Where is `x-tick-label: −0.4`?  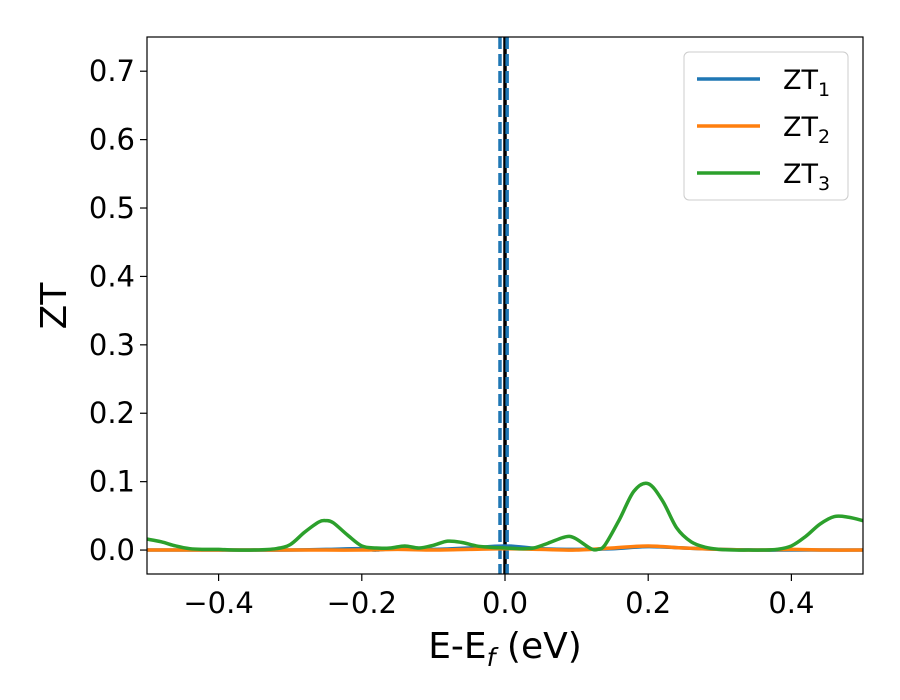 x-tick-label: −0.4 is located at coordinates (218, 603).